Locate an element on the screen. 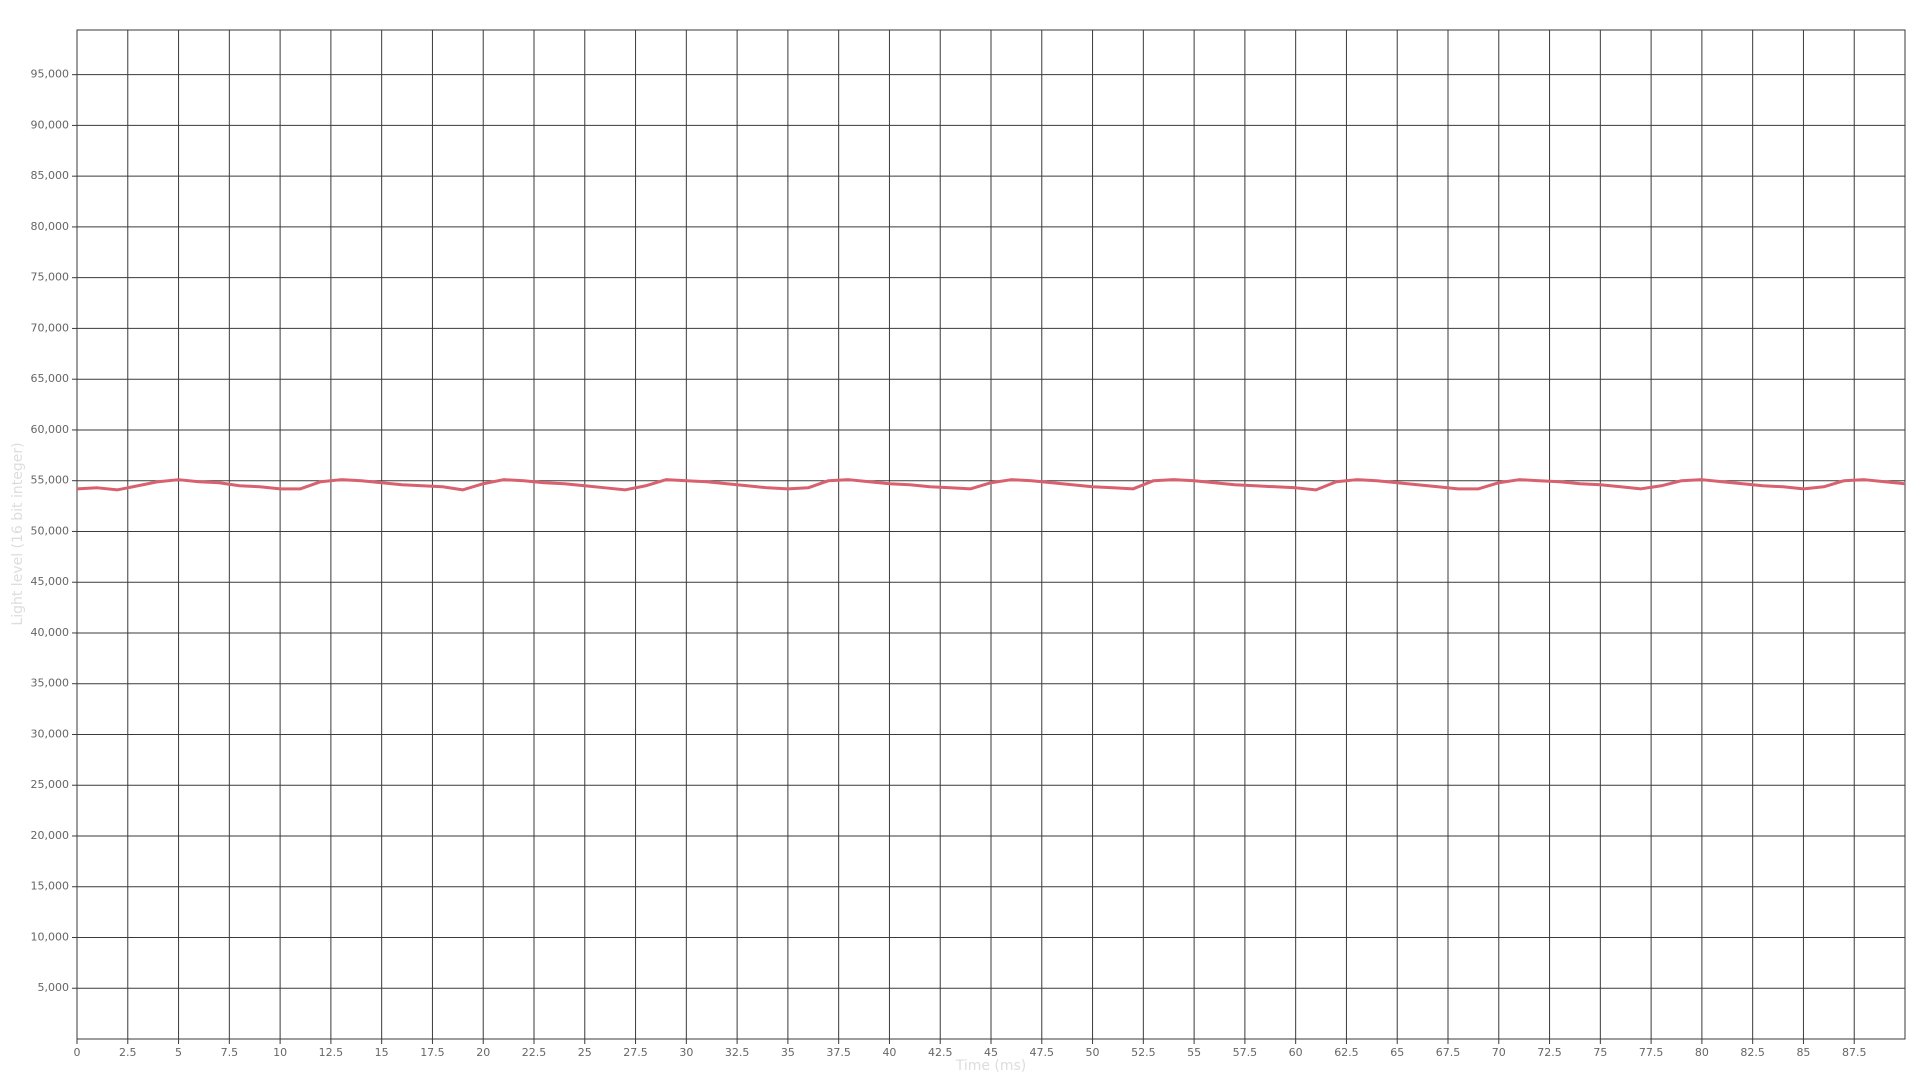  x-tick-label: 32.5 is located at coordinates (737, 1052).